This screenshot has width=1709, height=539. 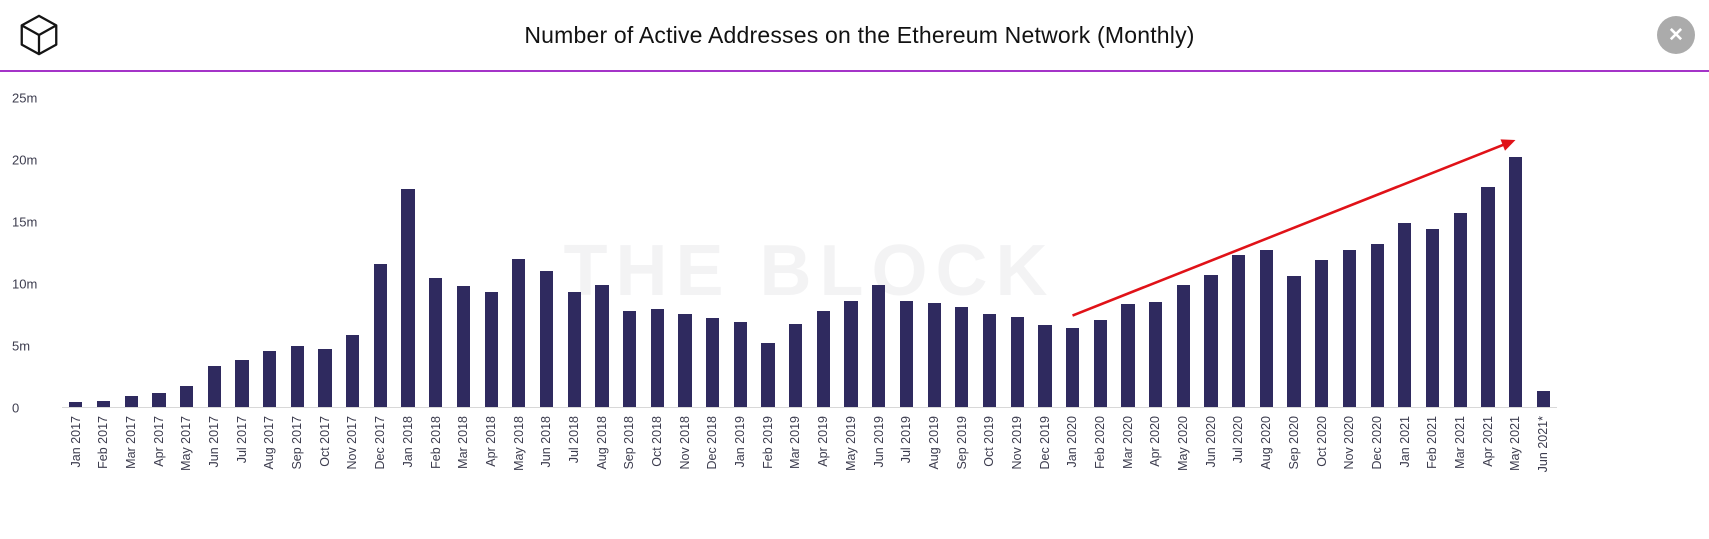 I want to click on x-tick: Jan 2020, so click(x=1073, y=467).